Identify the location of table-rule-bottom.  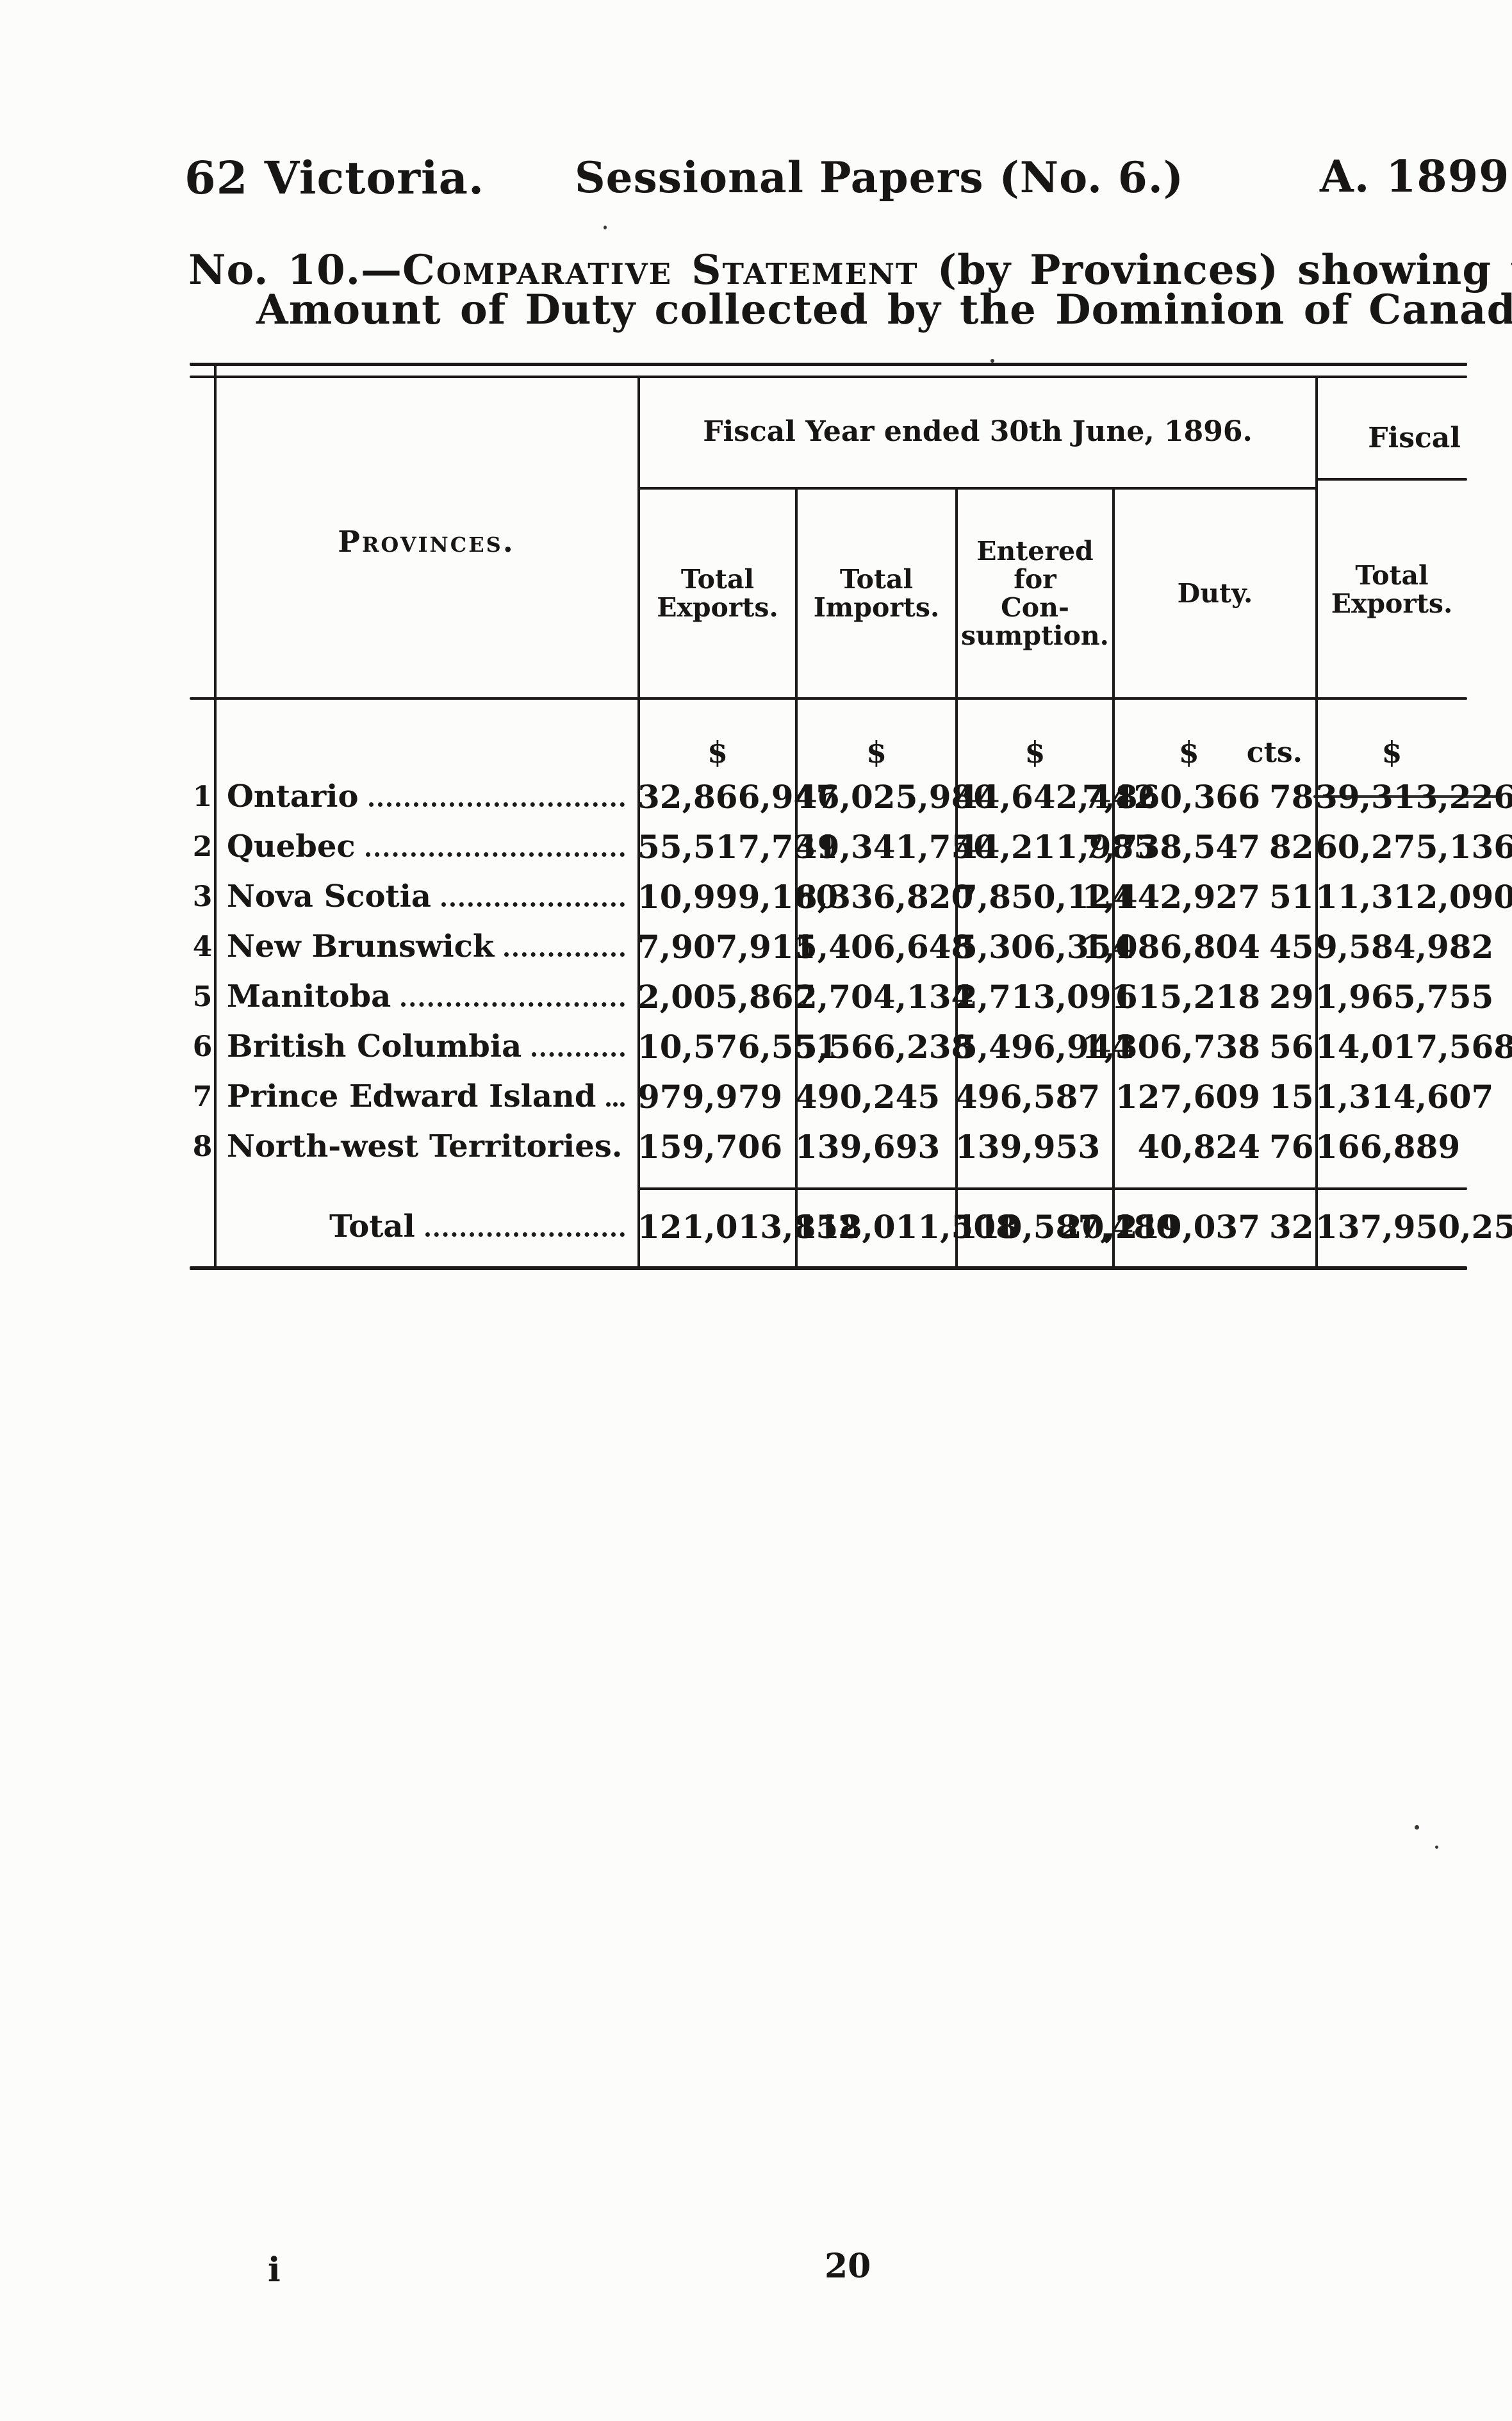
(829, 1268).